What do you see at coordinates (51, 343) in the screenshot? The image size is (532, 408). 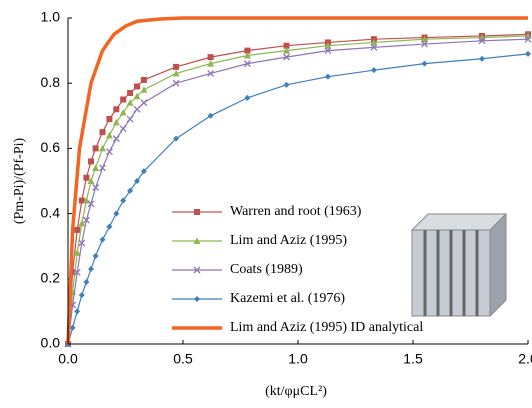 I see `y-tick-label: 0.0` at bounding box center [51, 343].